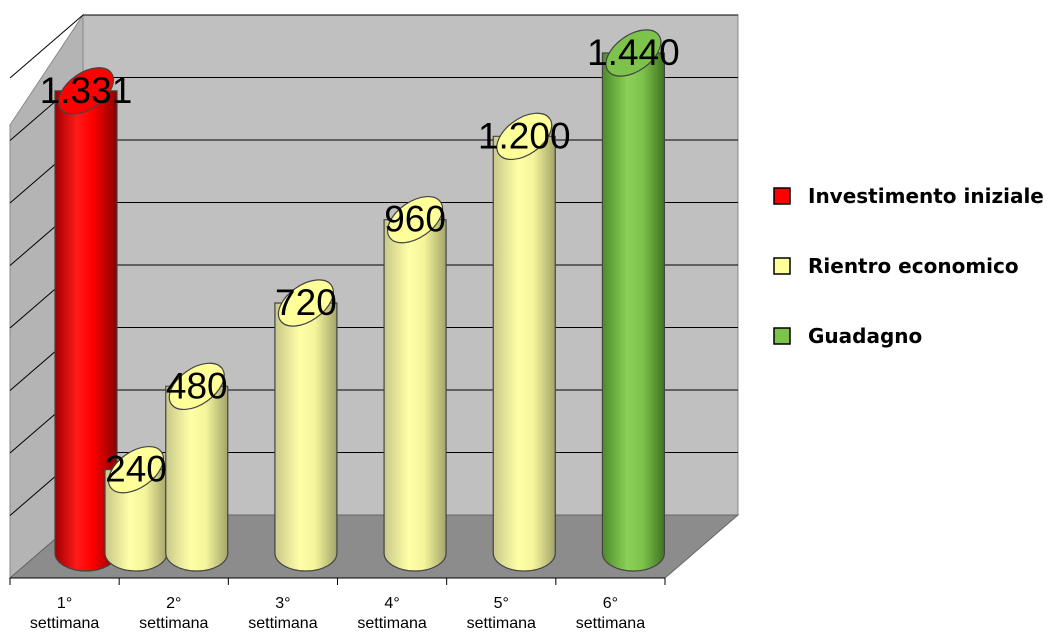 The image size is (1062, 636). Describe the element at coordinates (865, 336) in the screenshot. I see `legend-label: Guadagno` at that location.